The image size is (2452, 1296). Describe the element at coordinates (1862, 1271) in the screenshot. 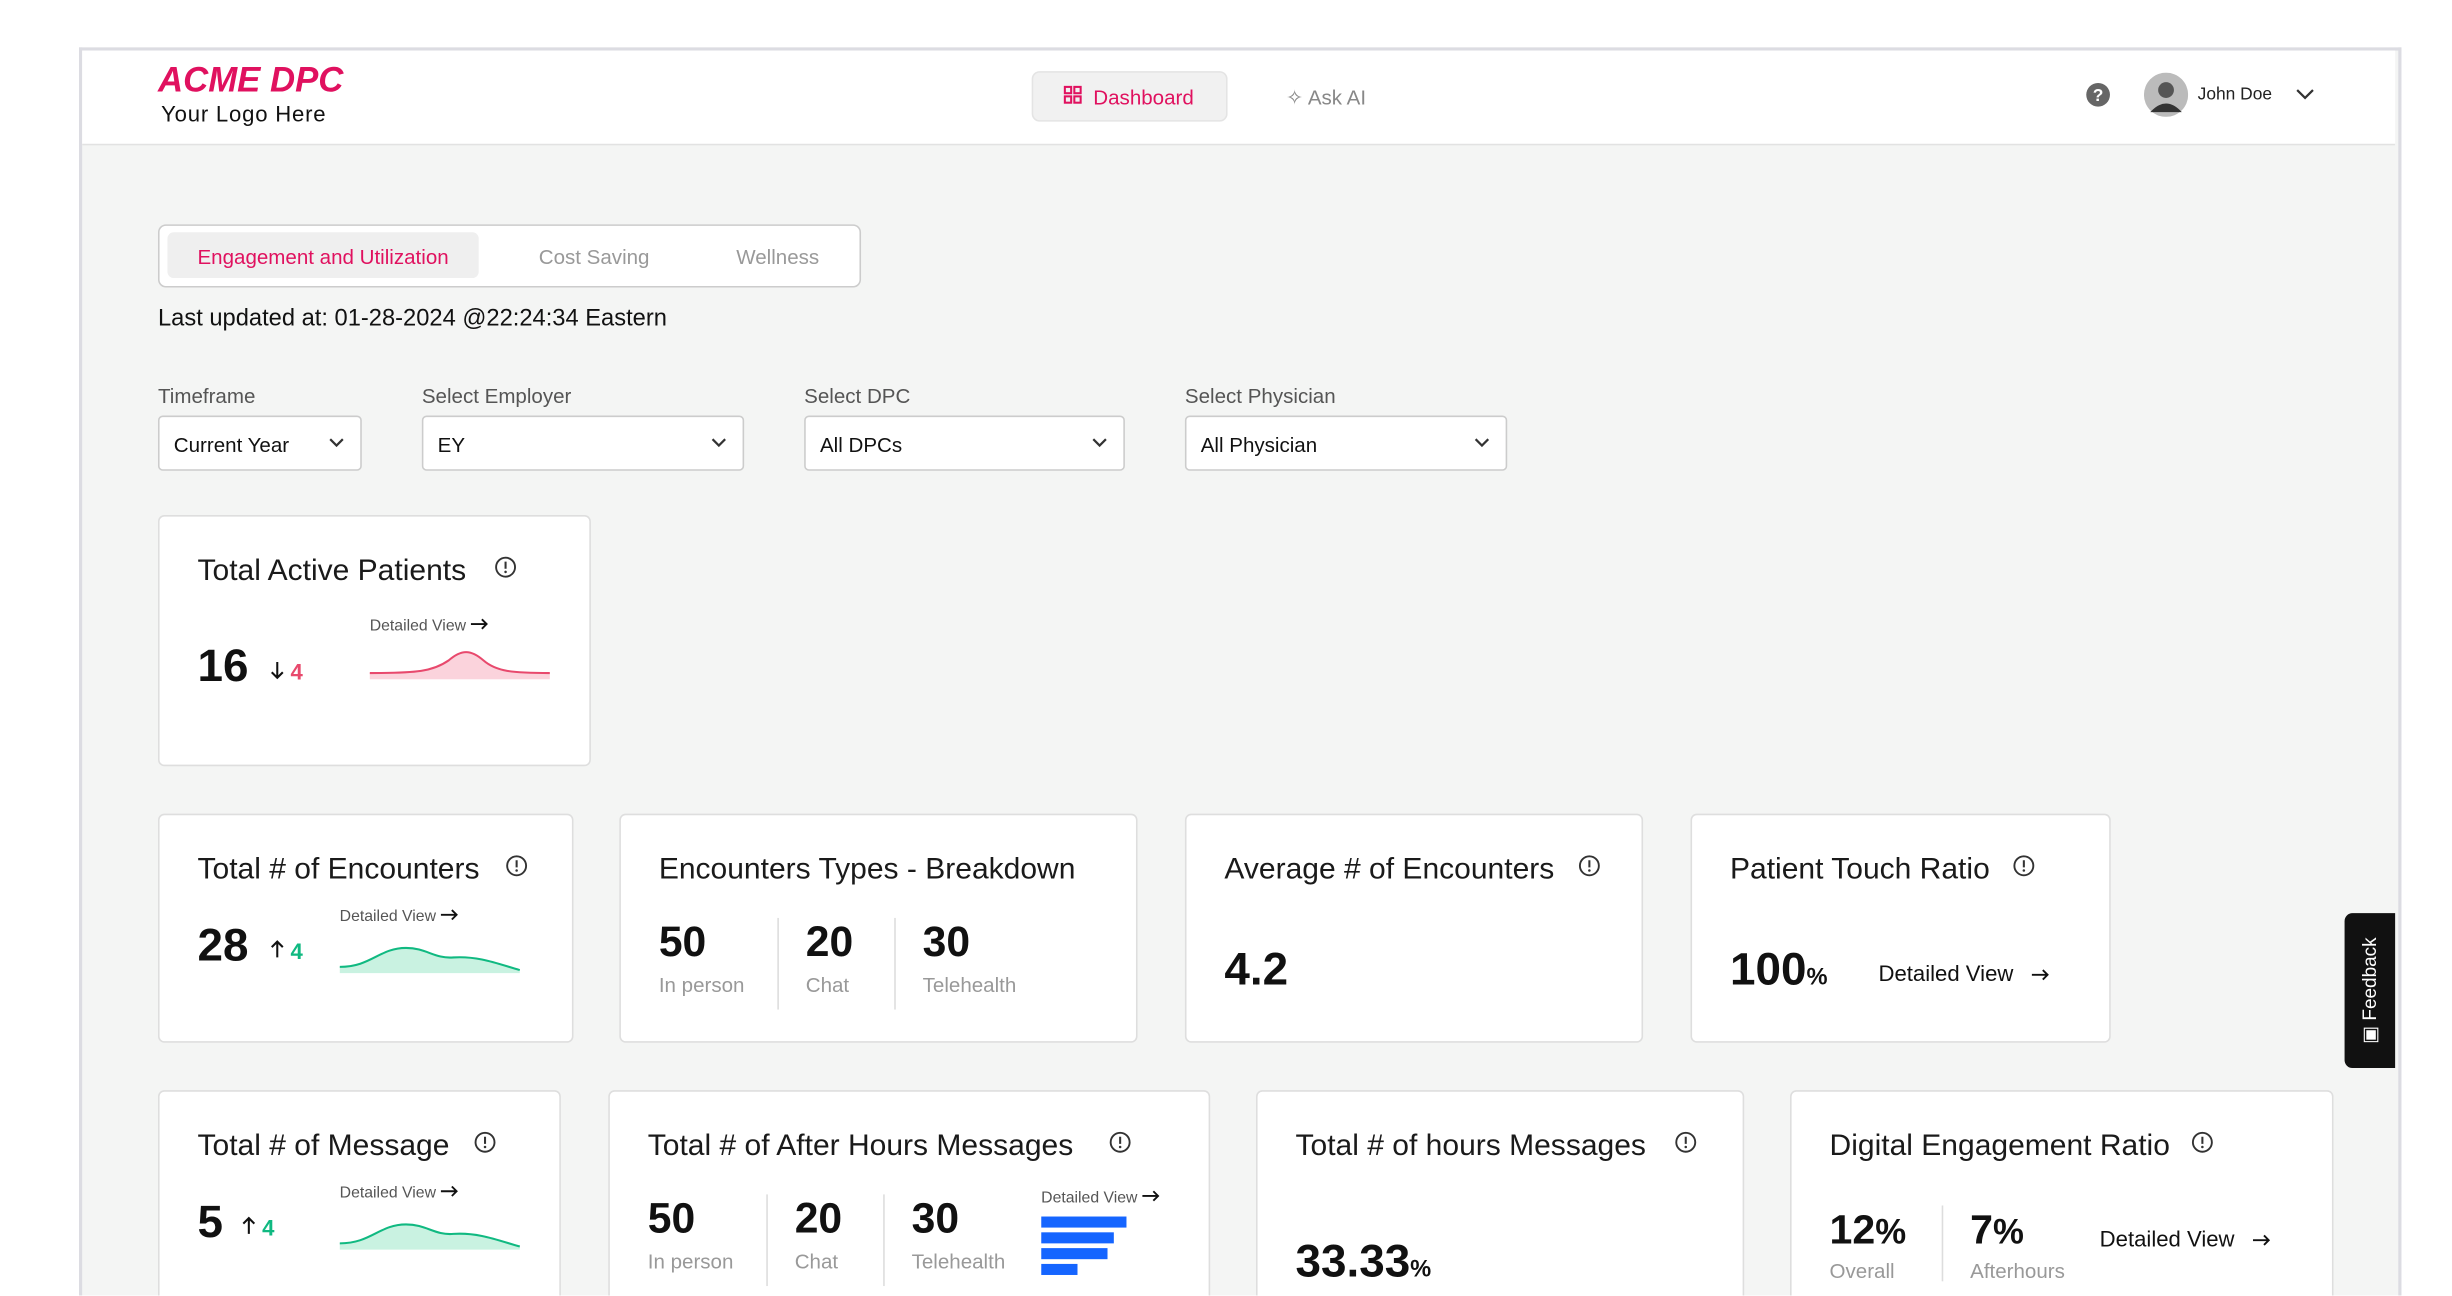

I see `item-label: Overall` at that location.